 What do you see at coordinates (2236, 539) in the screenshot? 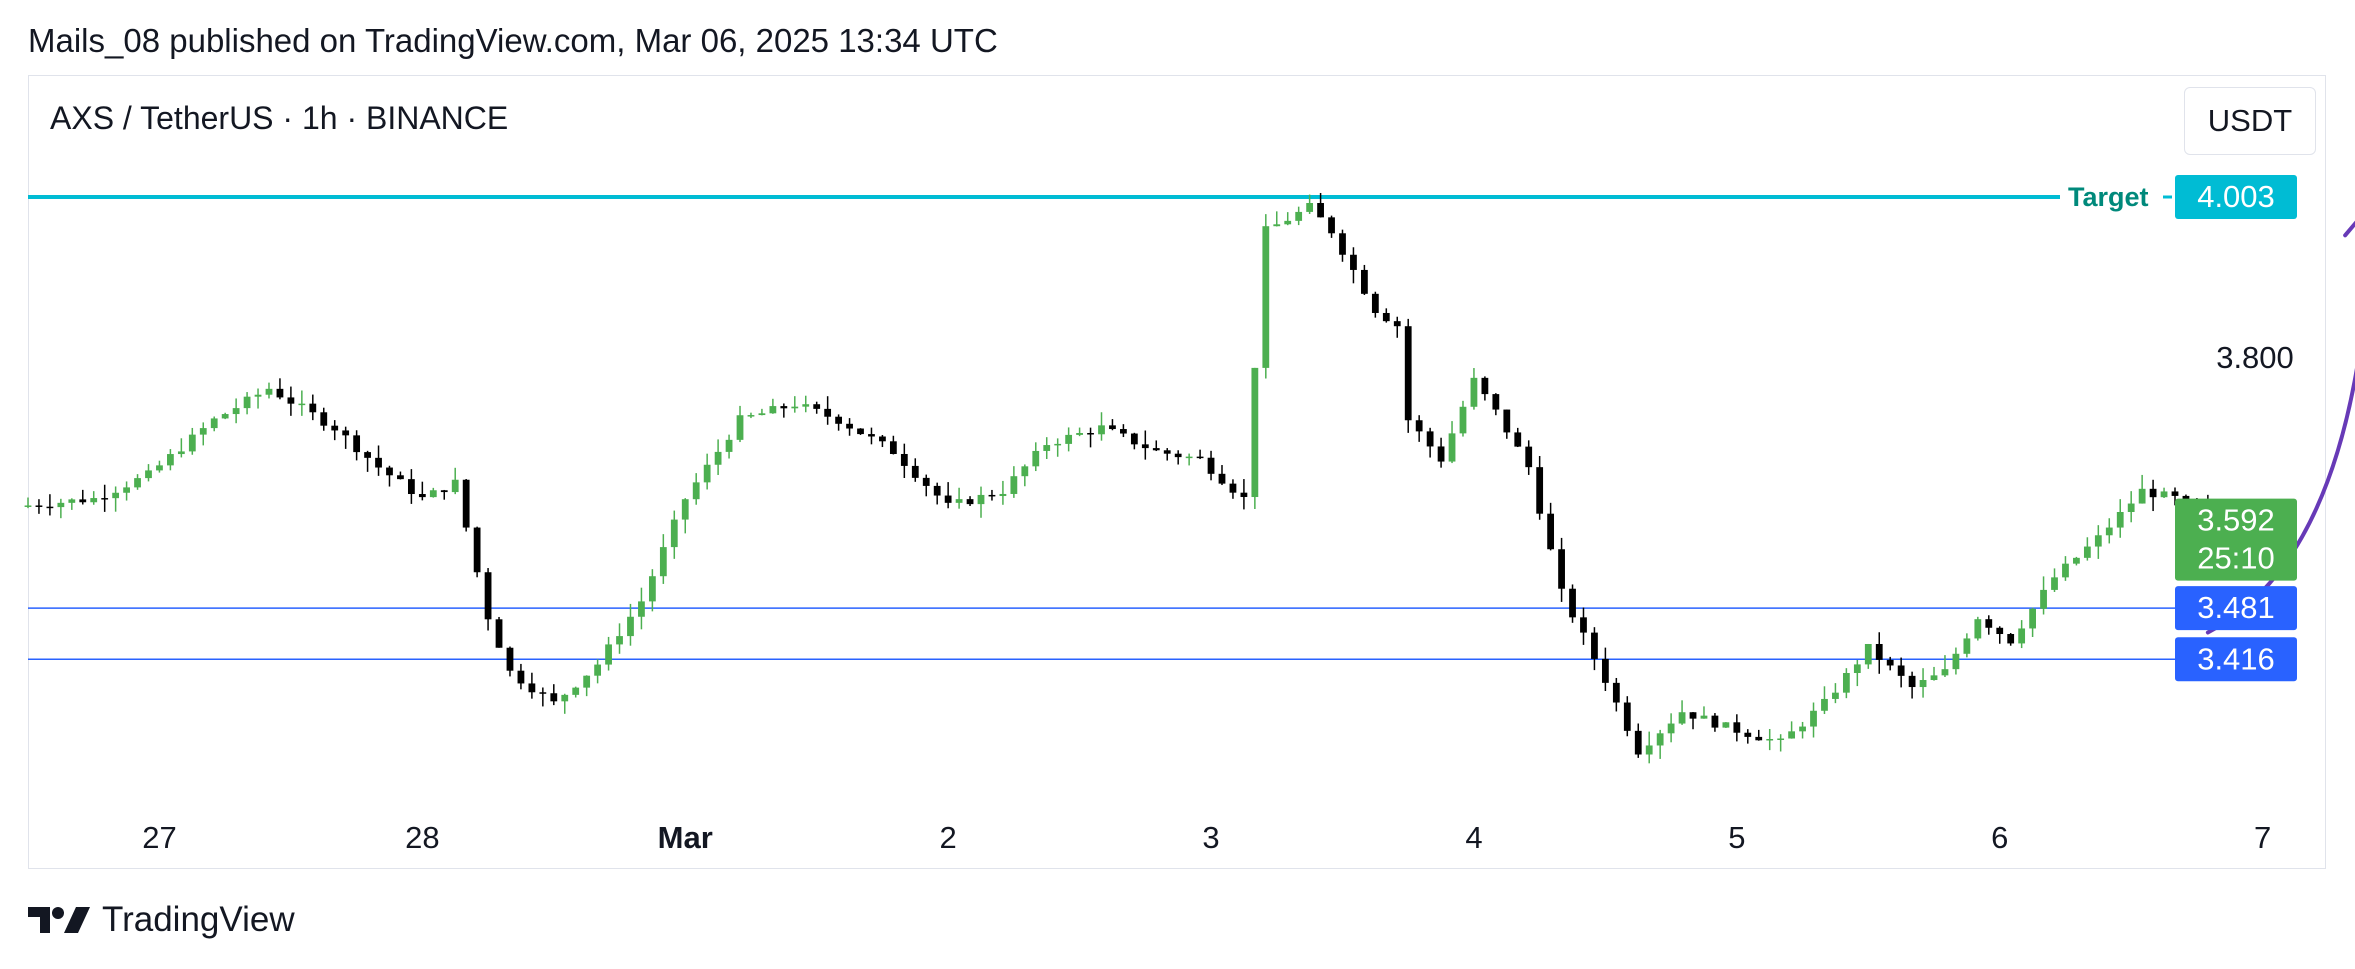
I see `last-price-label` at bounding box center [2236, 539].